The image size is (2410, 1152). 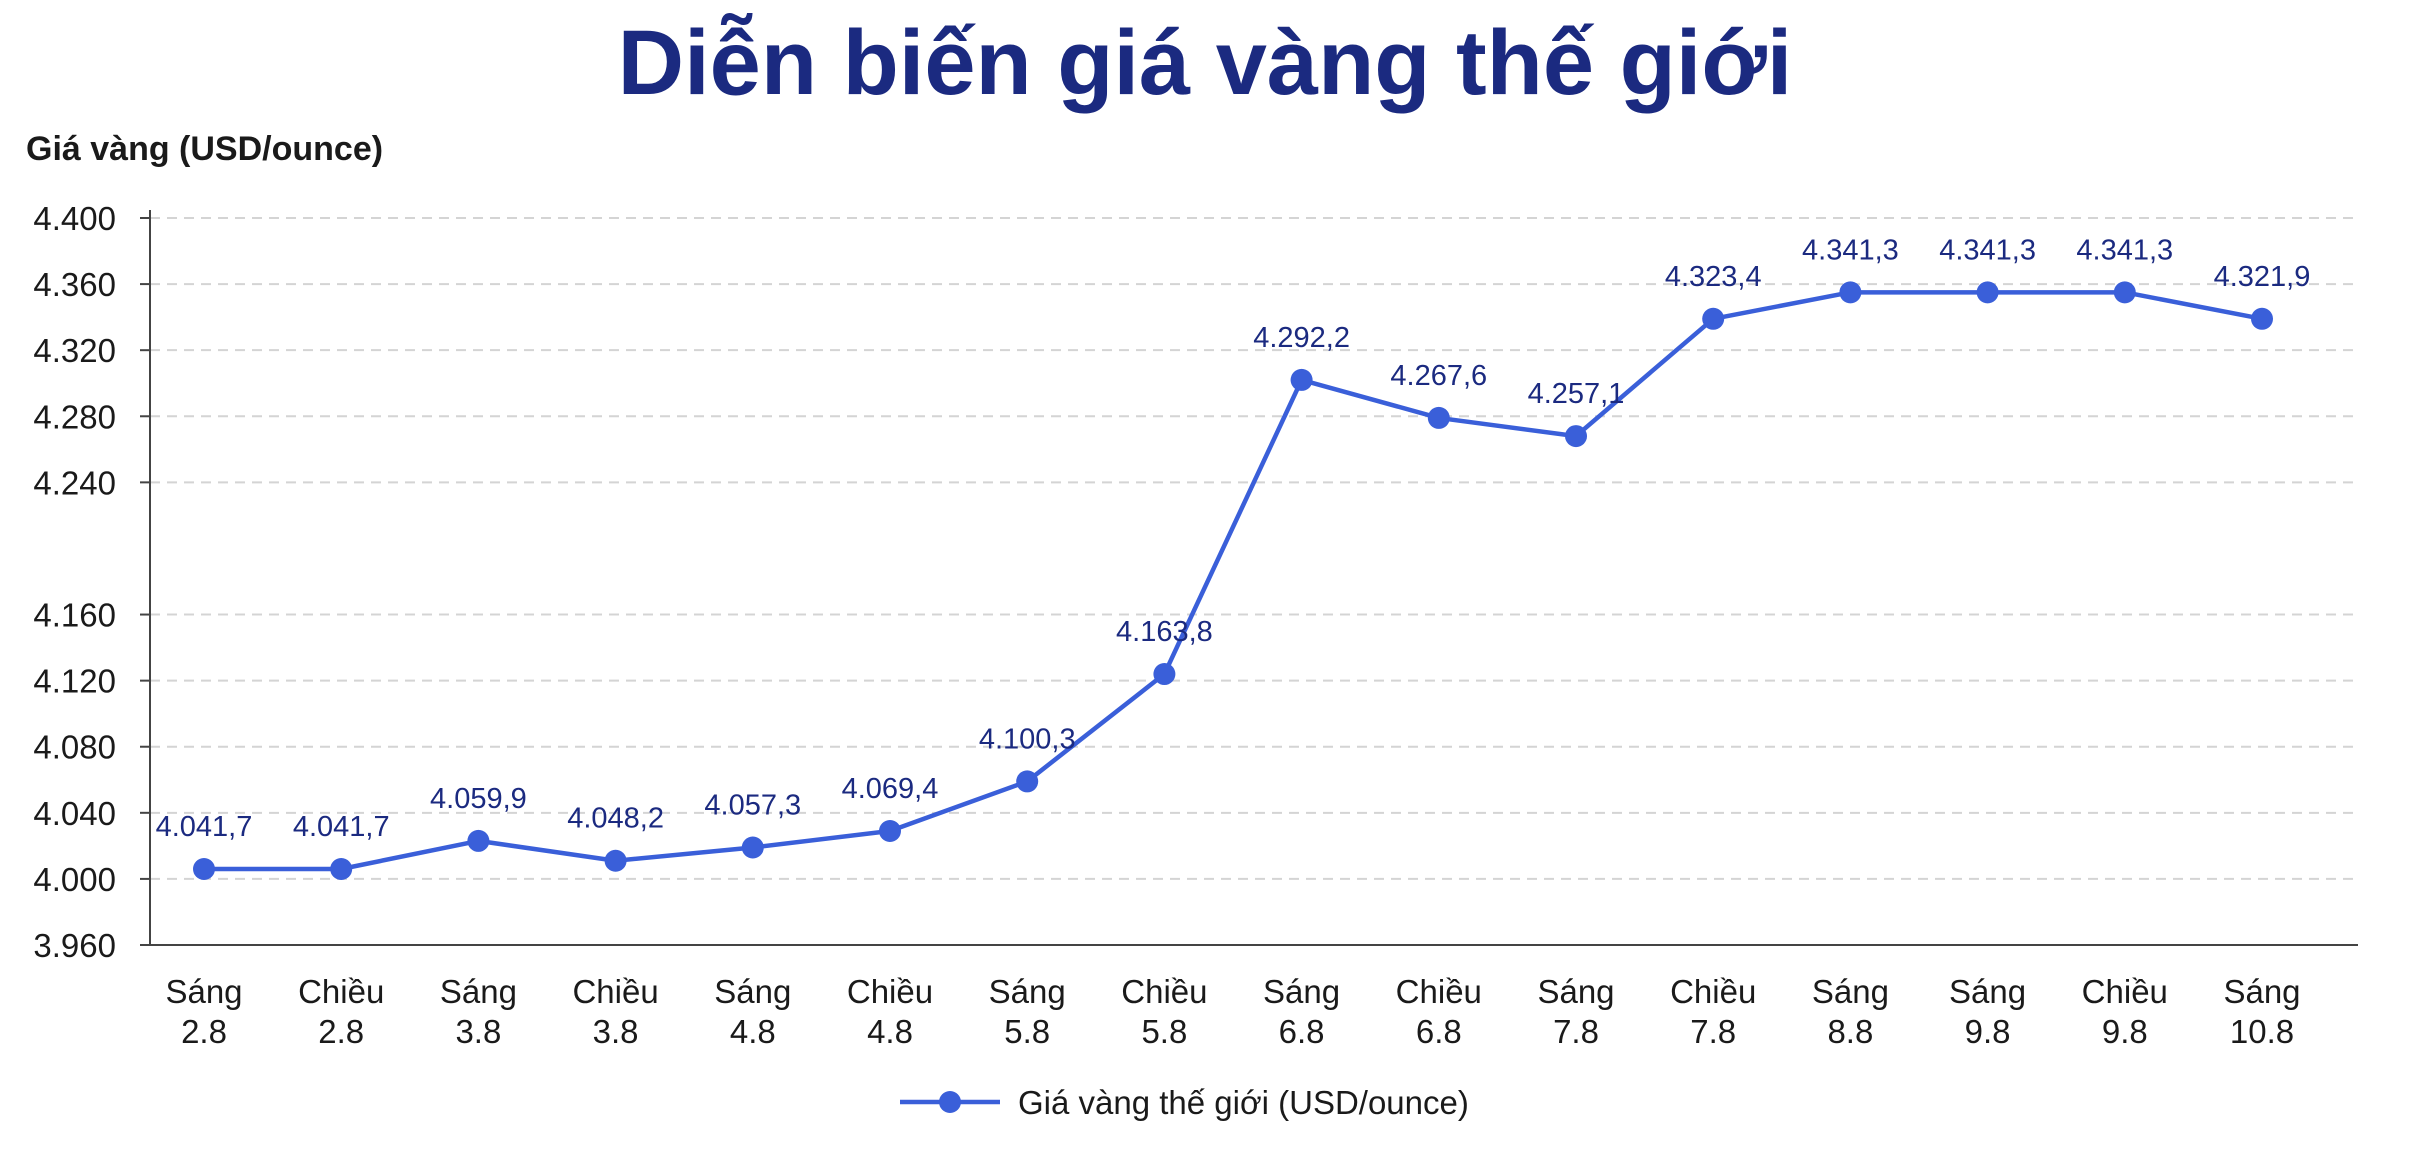 I want to click on x-tick-label: Sáng 5.8, so click(x=1027, y=1011).